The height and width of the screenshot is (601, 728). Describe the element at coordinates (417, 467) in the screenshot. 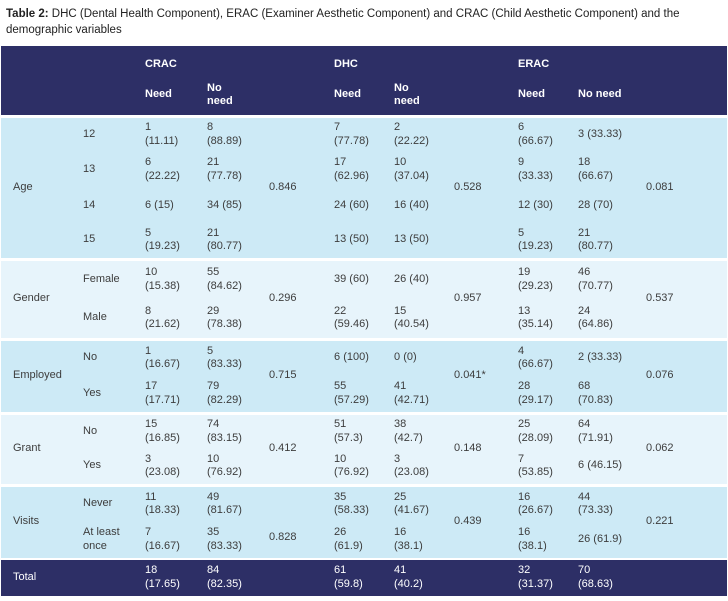

I see `cell-dhc-noneed: 3 (23.08)` at that location.